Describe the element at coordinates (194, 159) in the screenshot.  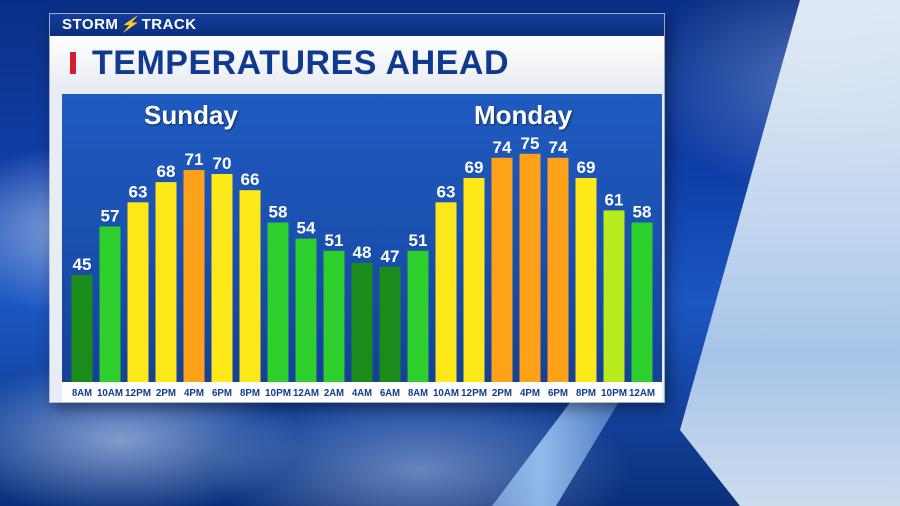
I see `bar-value-label: 71` at that location.